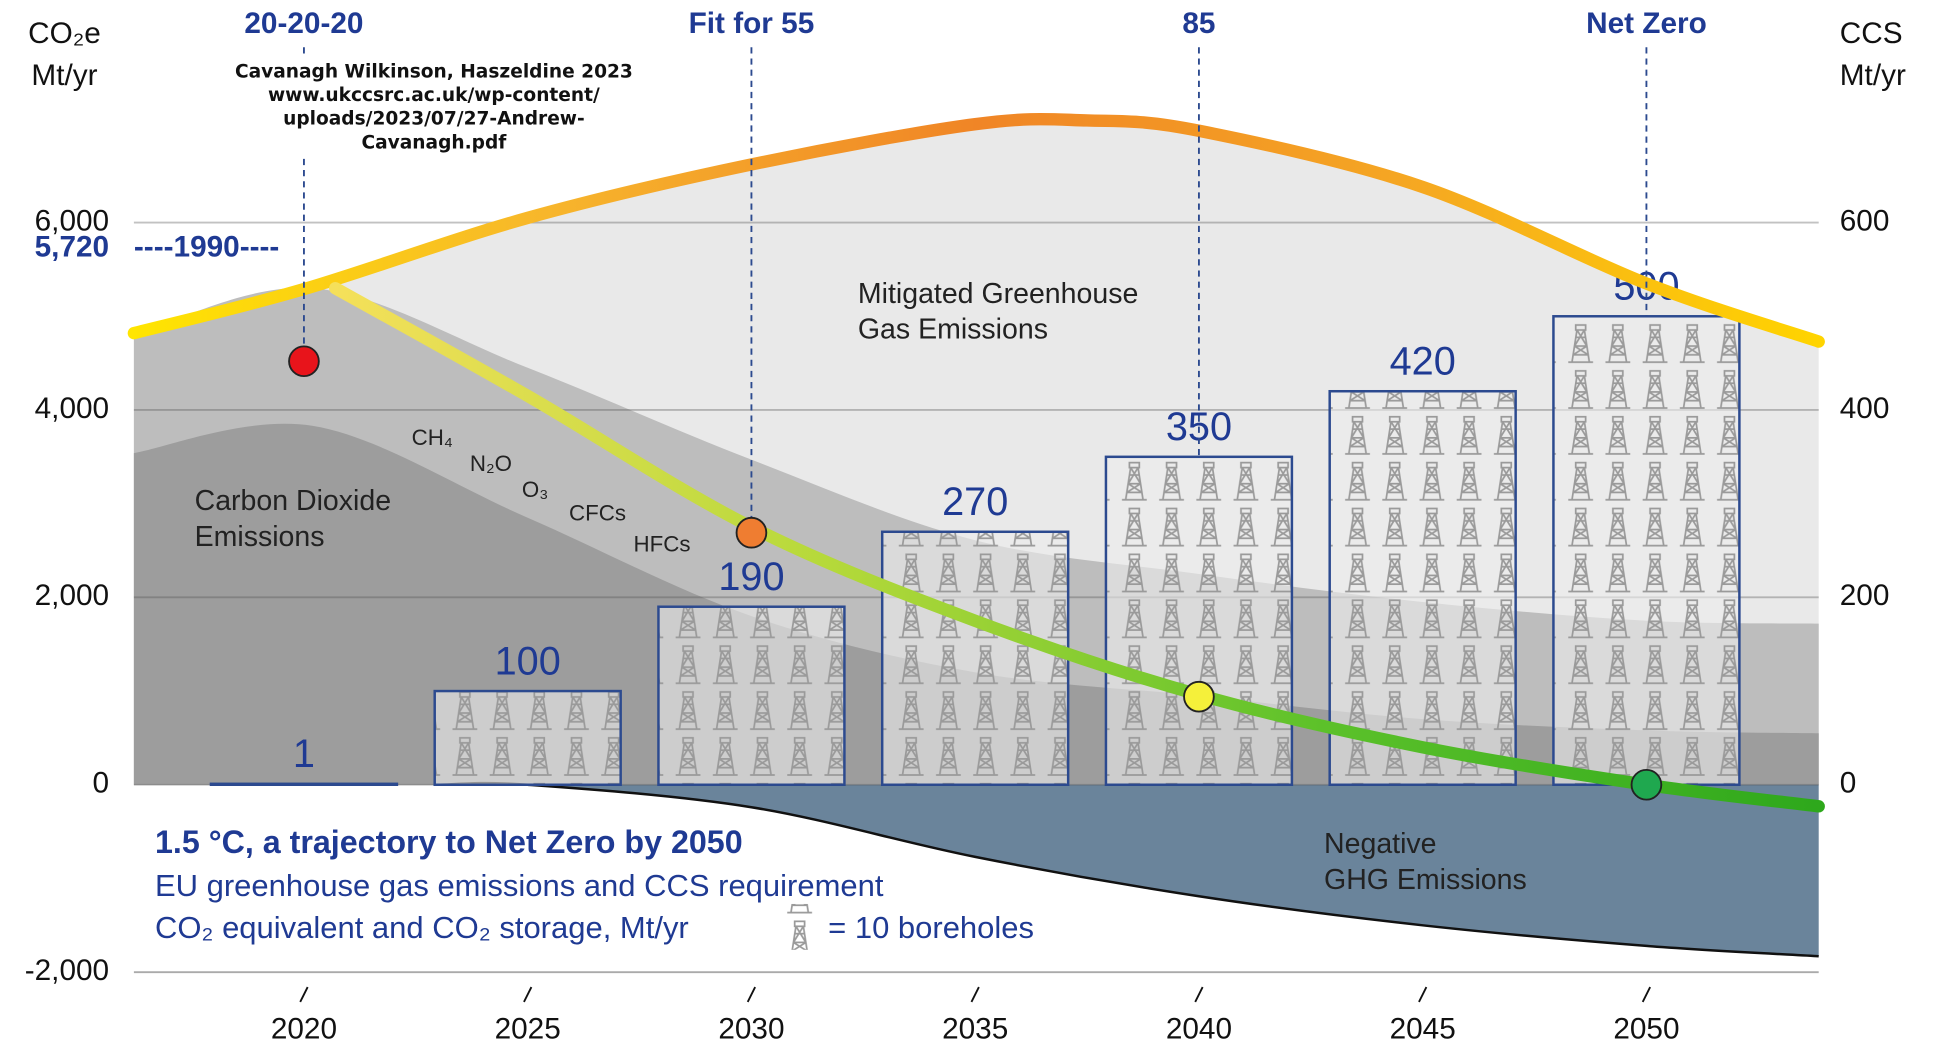 The height and width of the screenshot is (1043, 1934). Describe the element at coordinates (101, 783) in the screenshot. I see `y-tick-label: 0` at that location.